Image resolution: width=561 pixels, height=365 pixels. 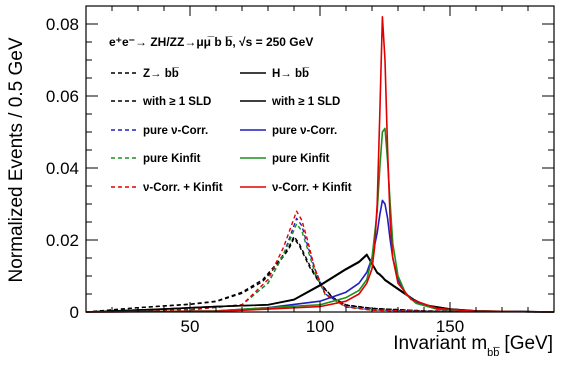 What do you see at coordinates (74, 312) in the screenshot?
I see `y-tick-label: 0` at bounding box center [74, 312].